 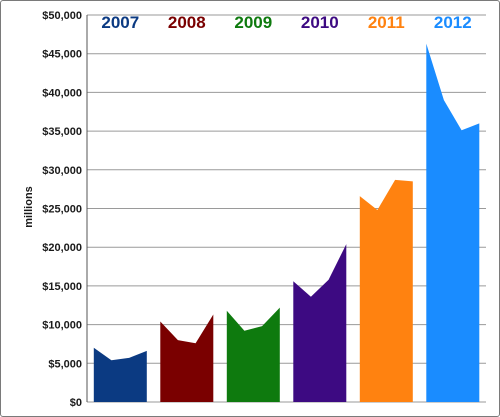 I want to click on series-area-2008, so click(x=187, y=358).